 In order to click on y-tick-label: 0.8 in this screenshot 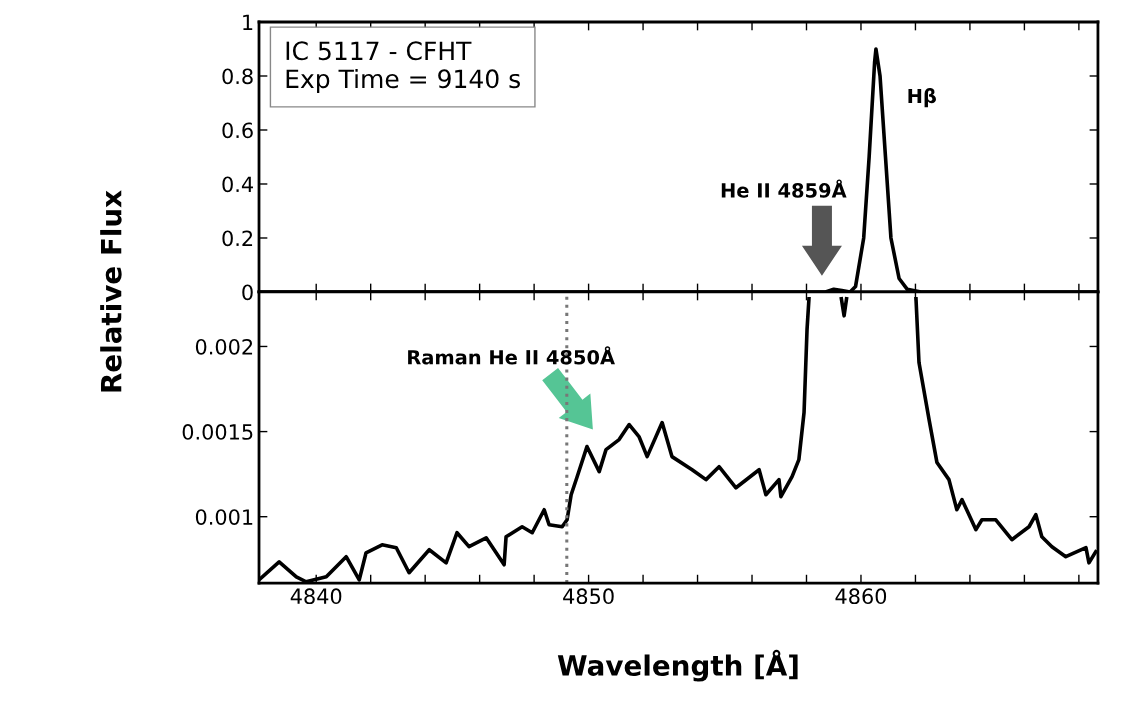, I will do `click(237, 76)`.